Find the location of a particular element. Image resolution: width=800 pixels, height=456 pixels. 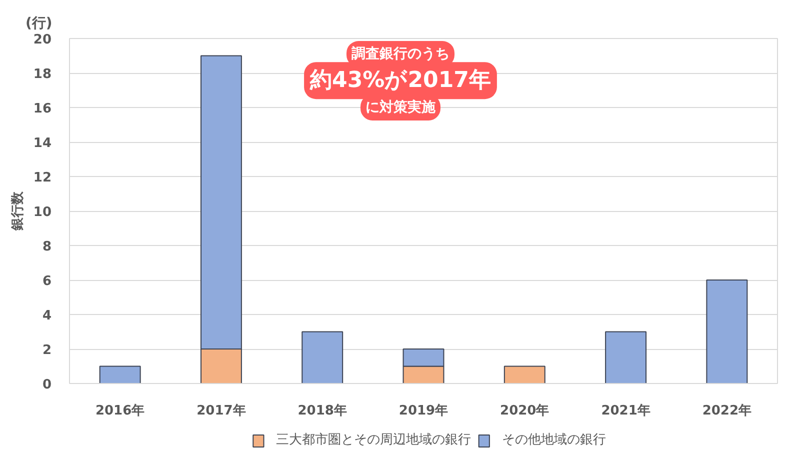

y-tick-label: 18 is located at coordinates (42, 74).